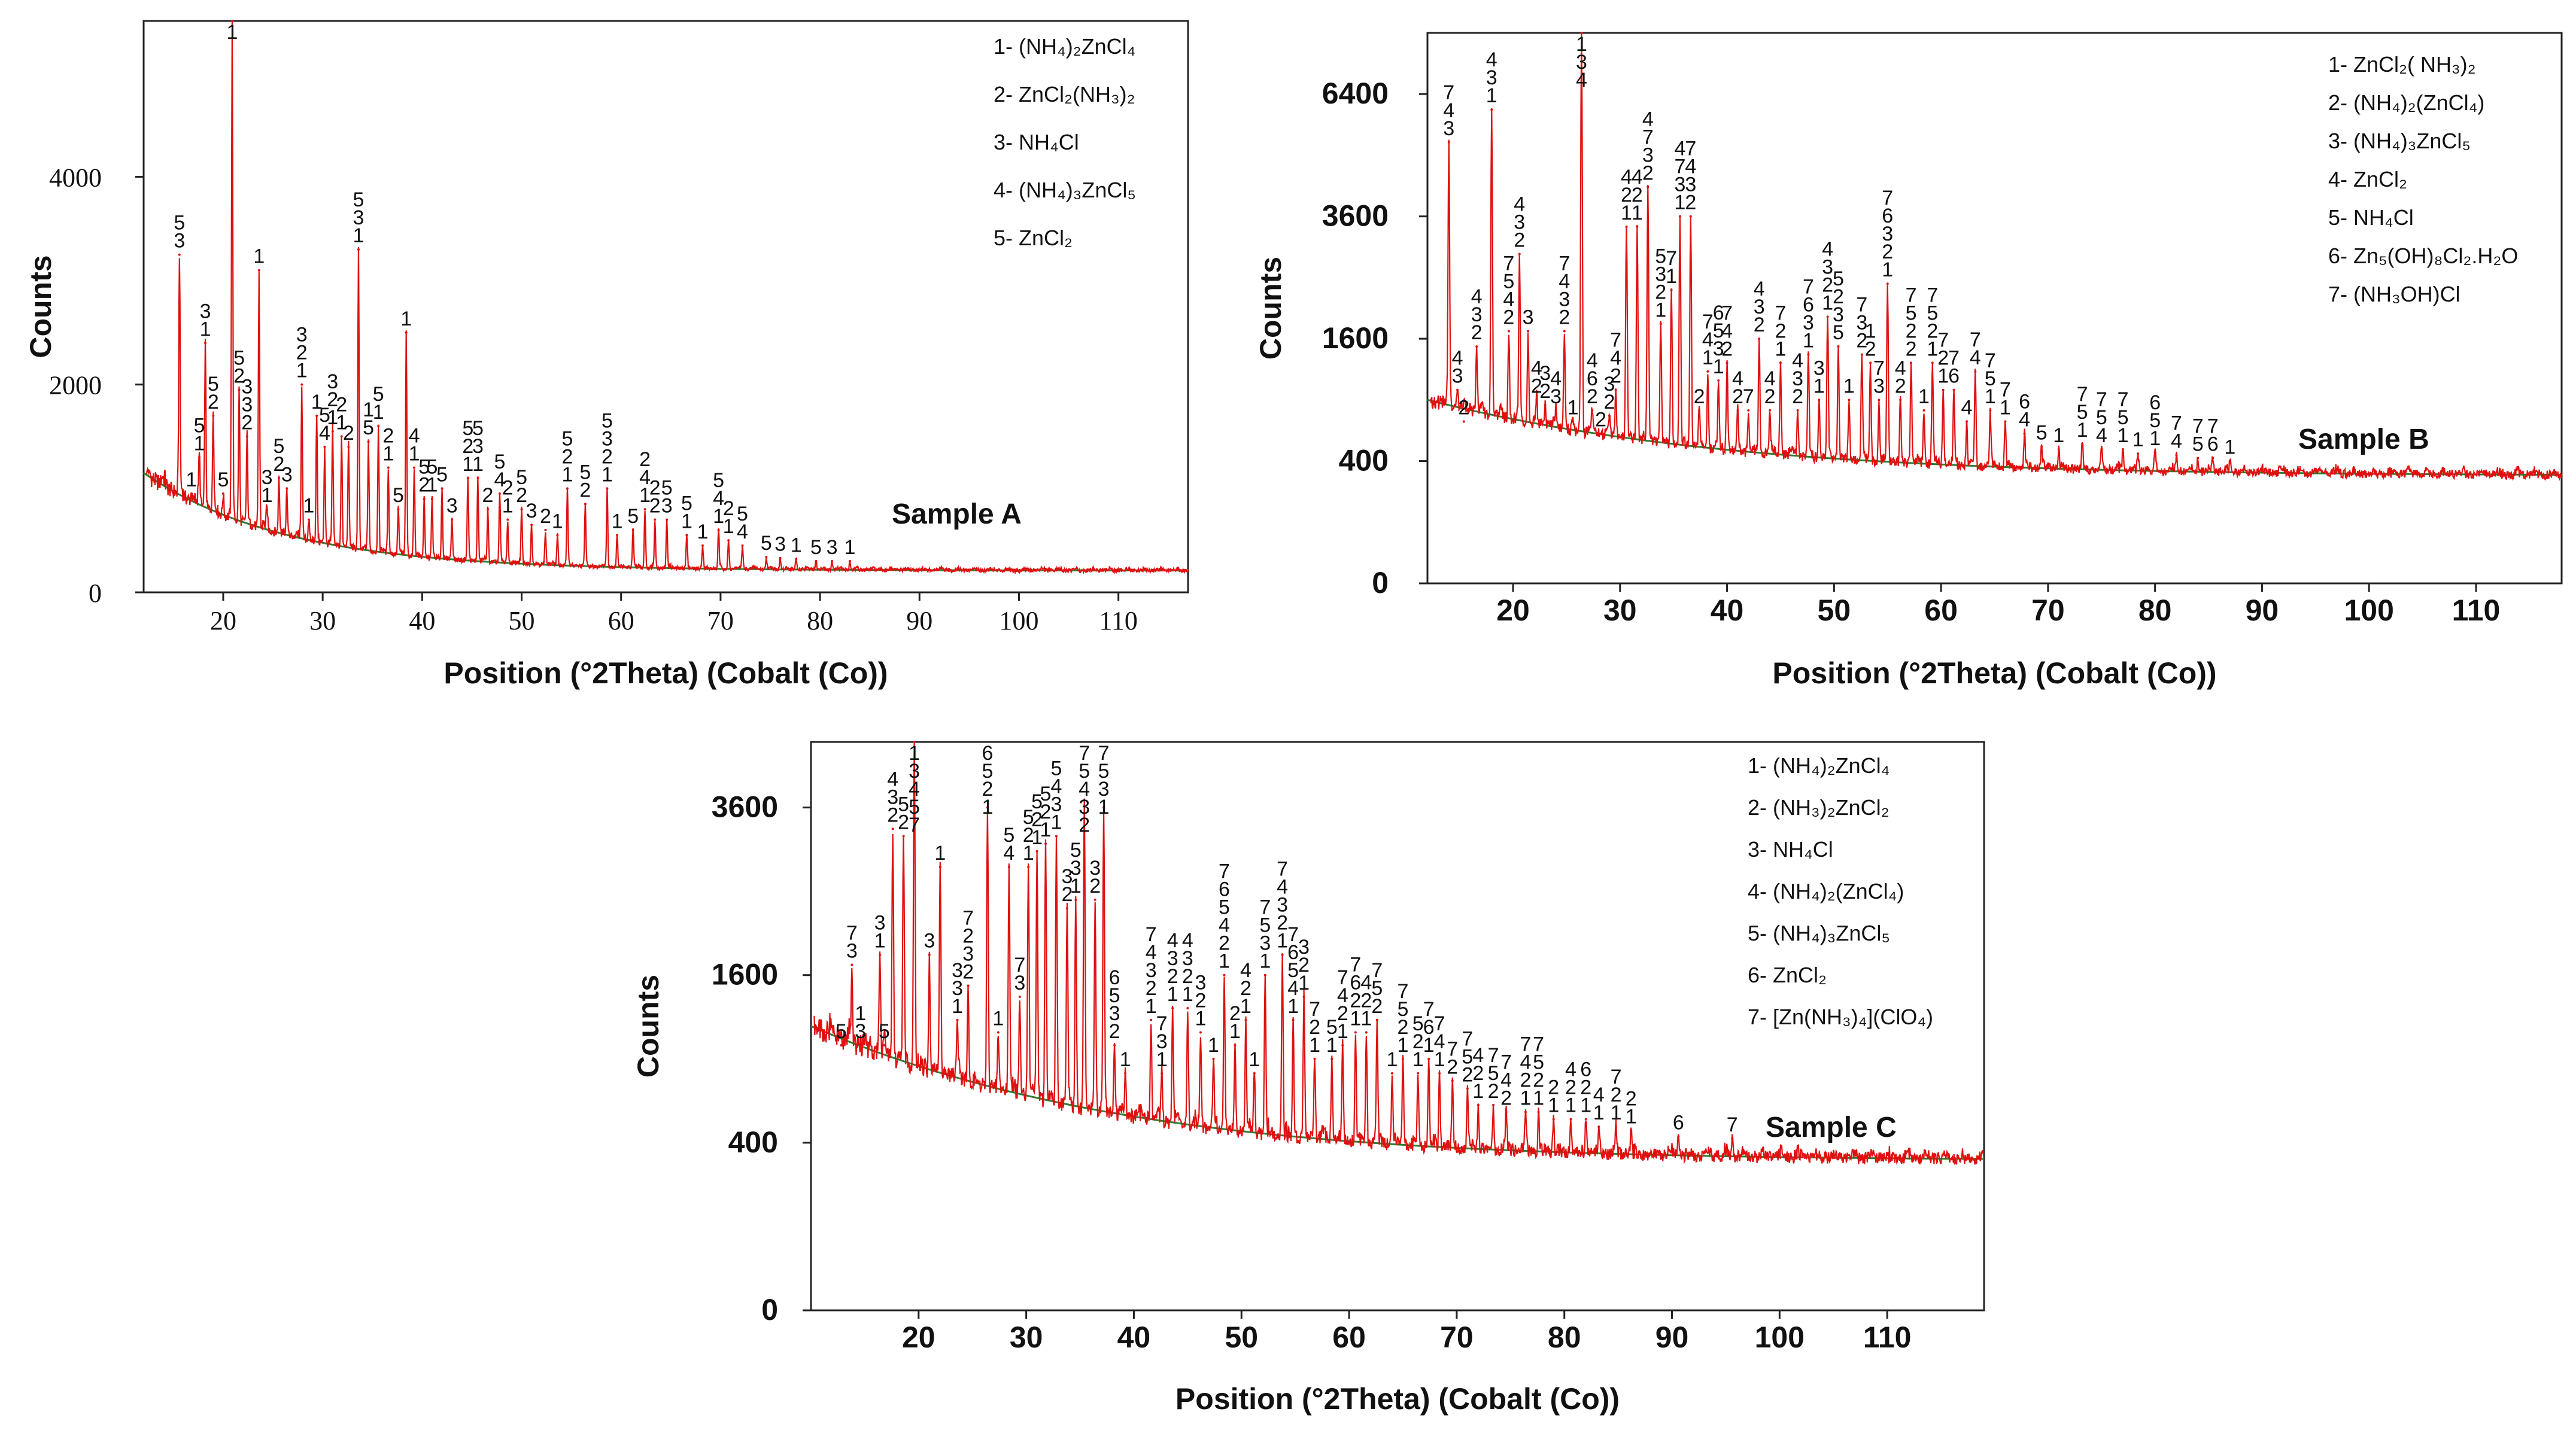  I want to click on legend-text: (NH₄)₂ZnCl₄, so click(1077, 46).